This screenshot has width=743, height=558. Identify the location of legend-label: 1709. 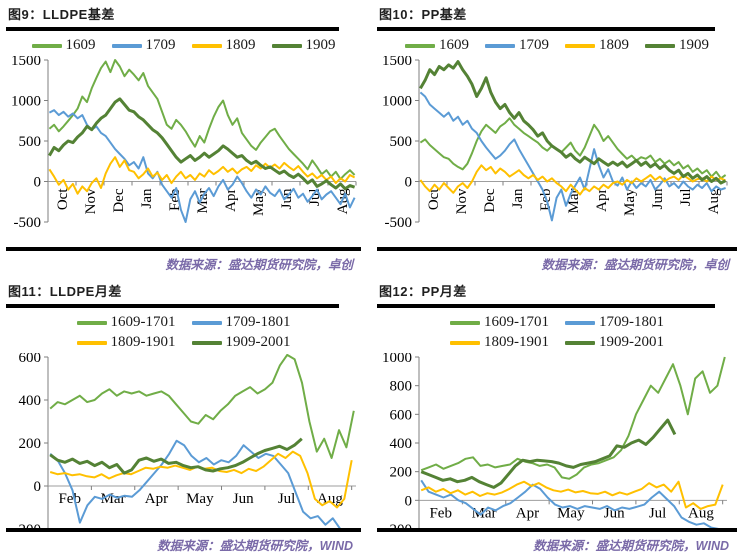
(160, 45).